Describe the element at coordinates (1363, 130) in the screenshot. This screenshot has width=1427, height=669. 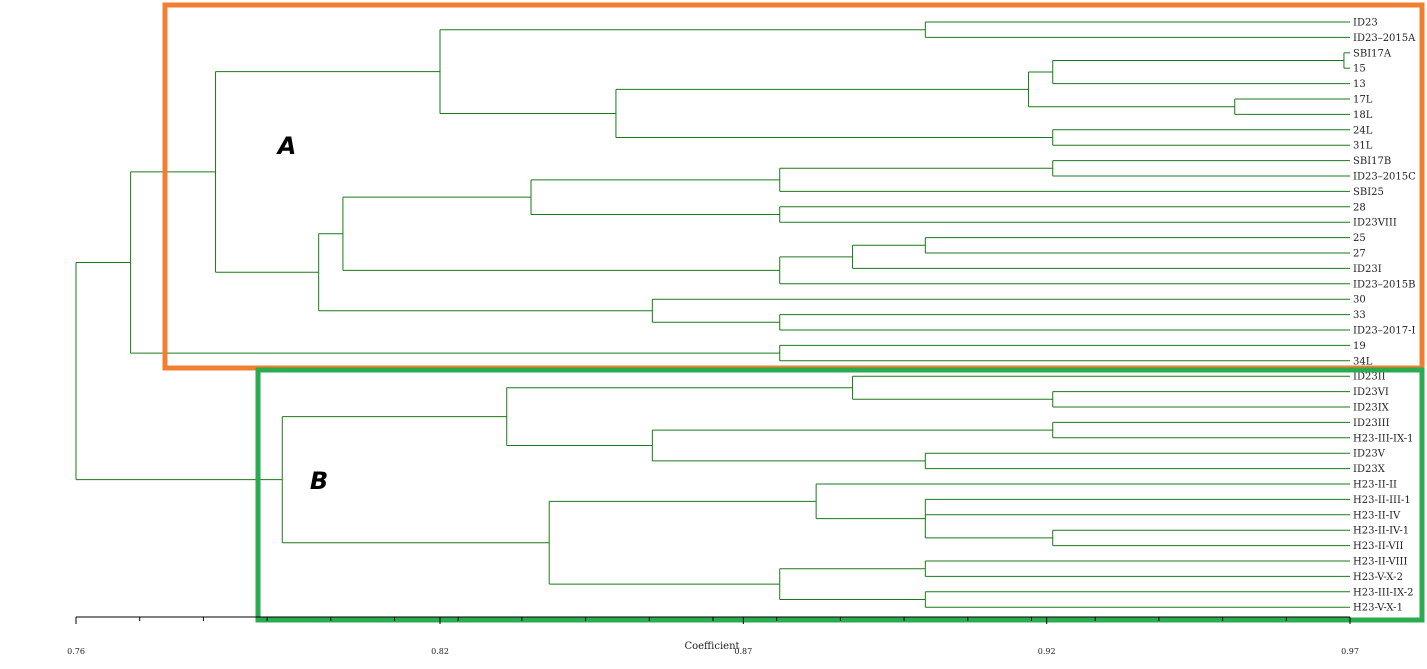
I see `leaf-label: 24L` at that location.